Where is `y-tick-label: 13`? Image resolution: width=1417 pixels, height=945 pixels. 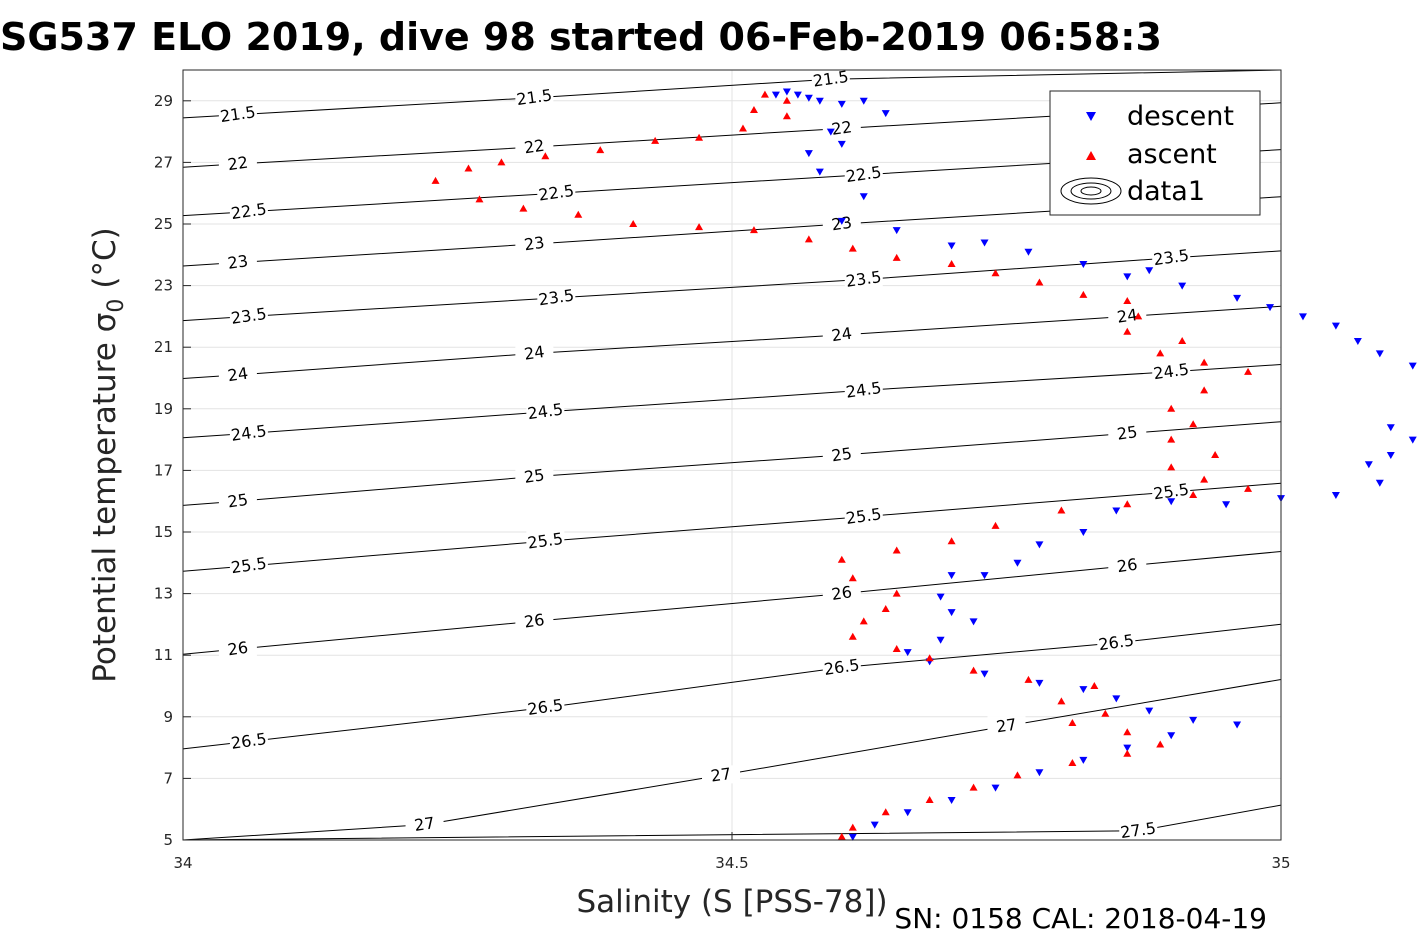 y-tick-label: 13 is located at coordinates (163, 594).